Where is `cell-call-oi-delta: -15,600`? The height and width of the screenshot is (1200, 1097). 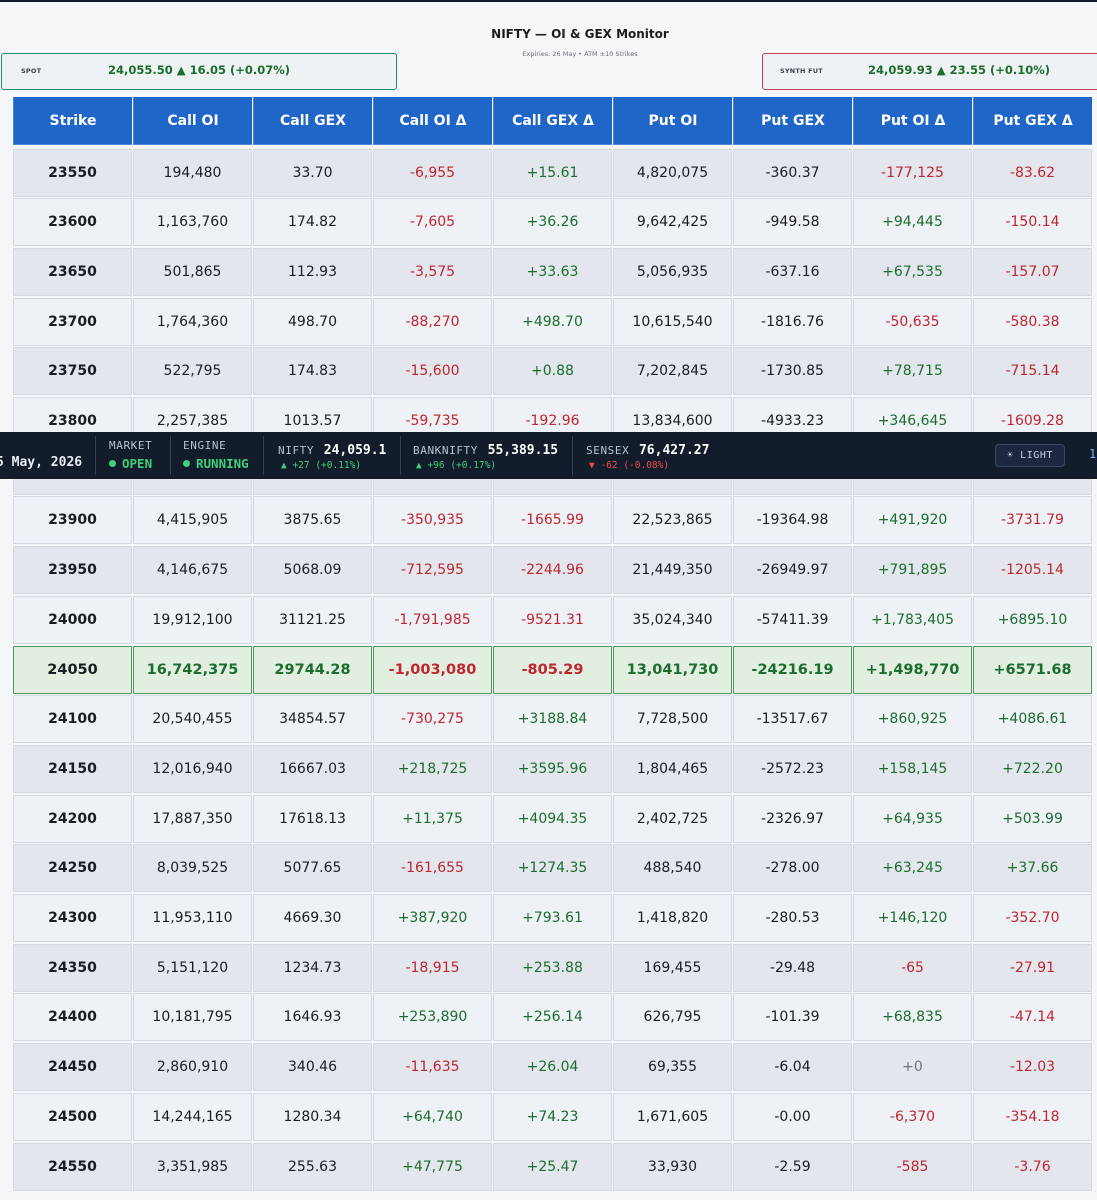 cell-call-oi-delta: -15,600 is located at coordinates (432, 371).